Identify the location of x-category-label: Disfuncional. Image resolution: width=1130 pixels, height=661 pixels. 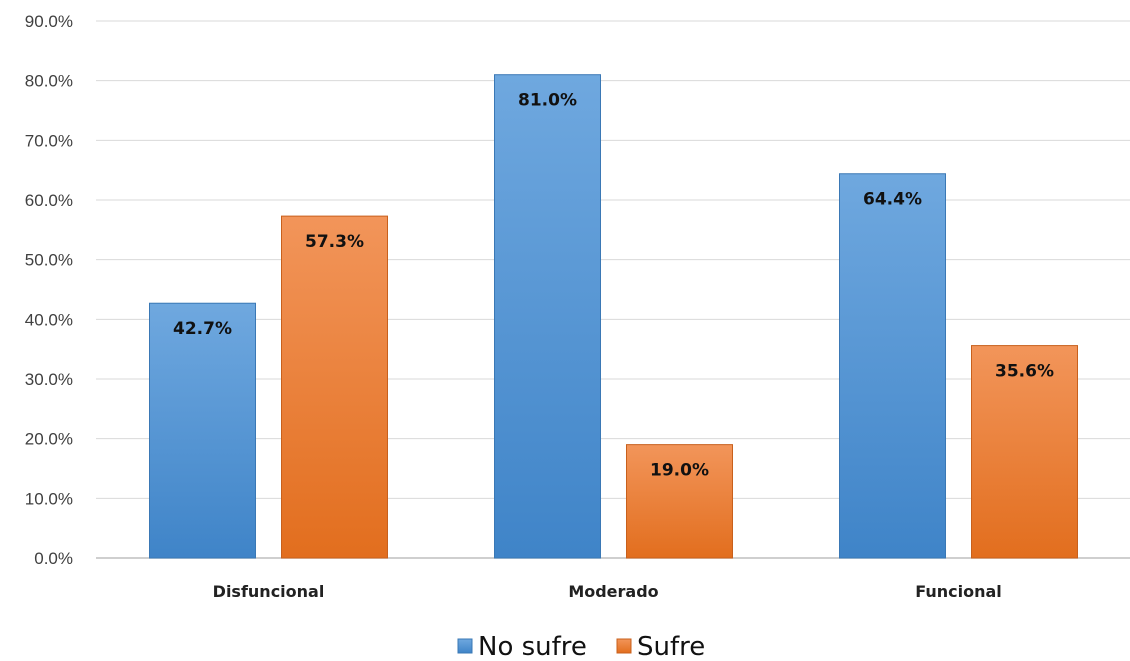
(269, 591).